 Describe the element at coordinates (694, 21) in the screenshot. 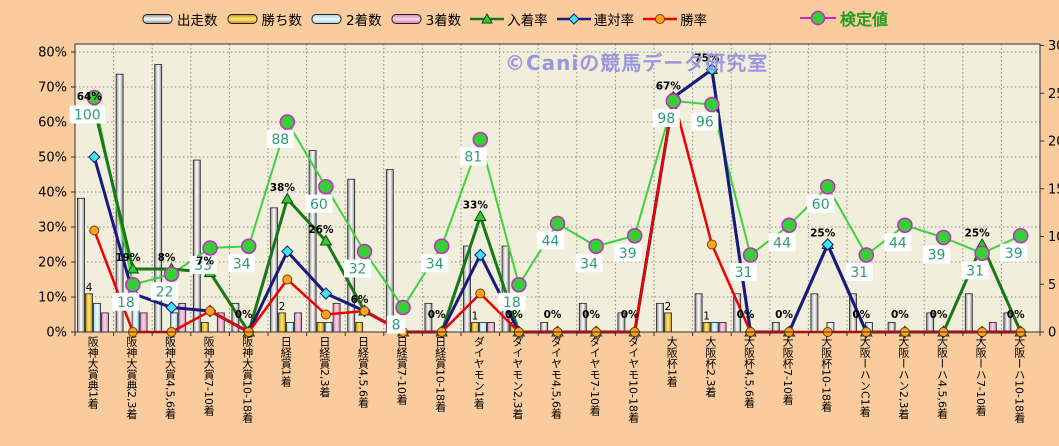

I see `legend-label: 勝率` at that location.